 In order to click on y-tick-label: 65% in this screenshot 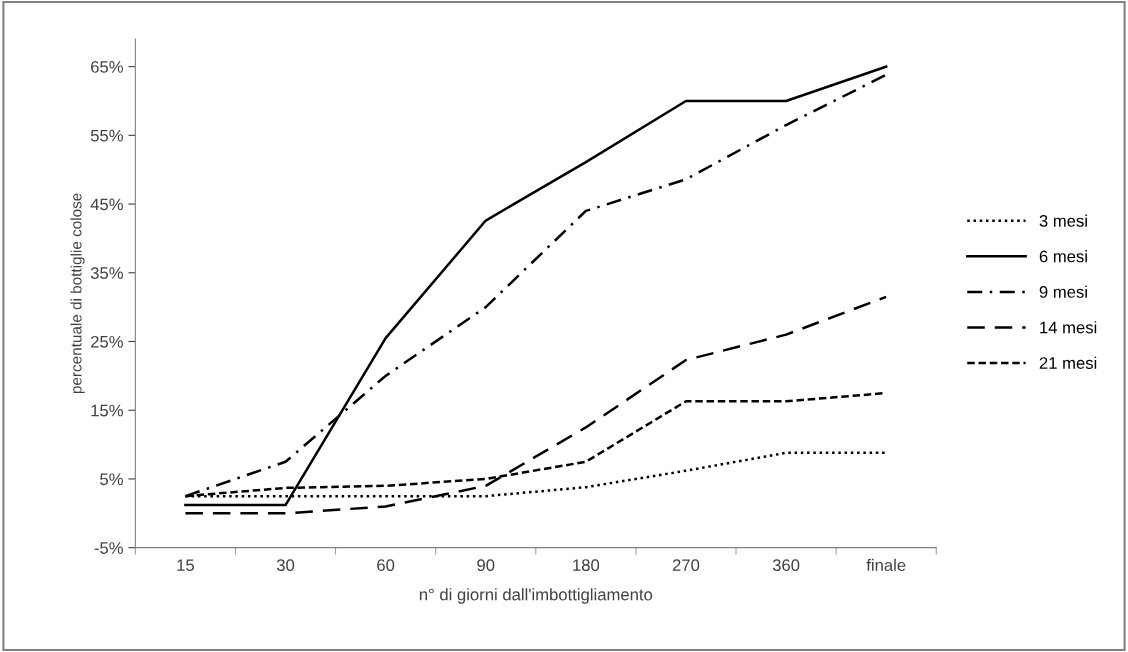, I will do `click(107, 67)`.